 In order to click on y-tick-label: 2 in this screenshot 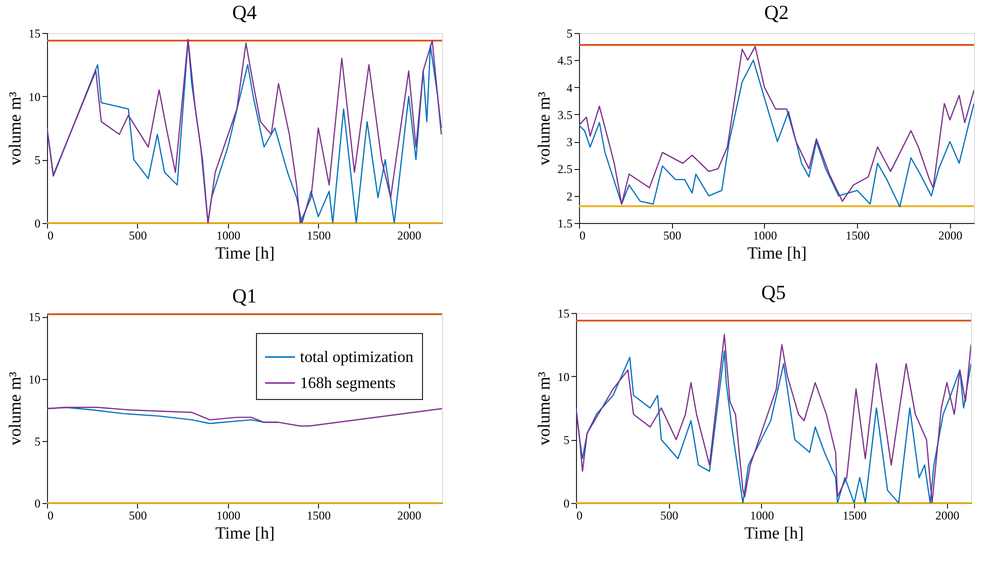, I will do `click(569, 196)`.